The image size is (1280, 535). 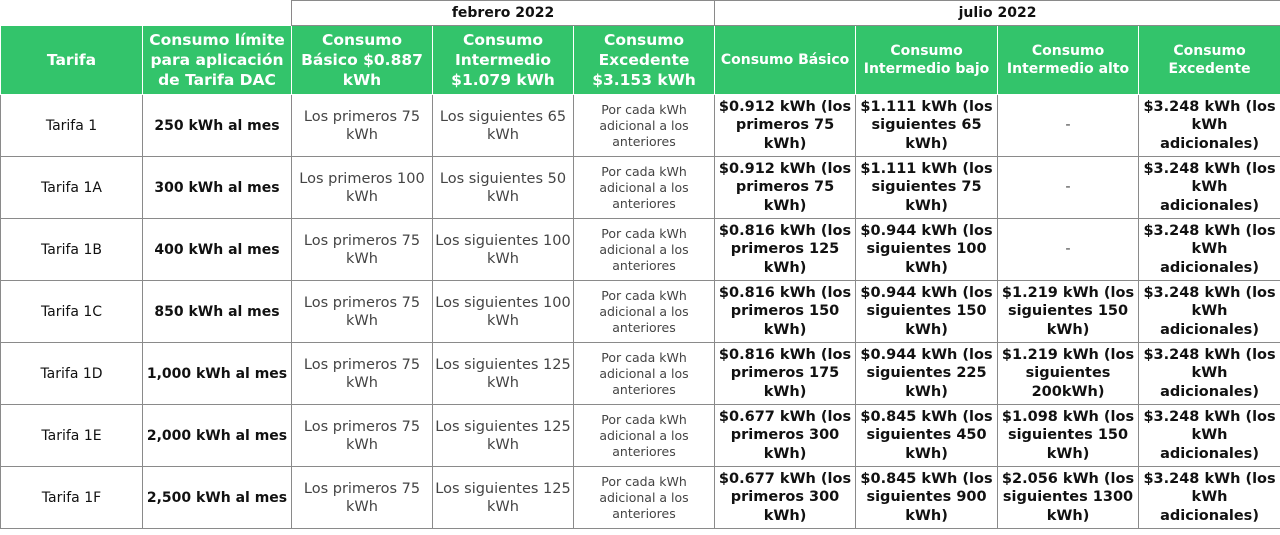 I want to click on cell-feb-intermedio: Los siguientes 50 kWh, so click(x=503, y=187).